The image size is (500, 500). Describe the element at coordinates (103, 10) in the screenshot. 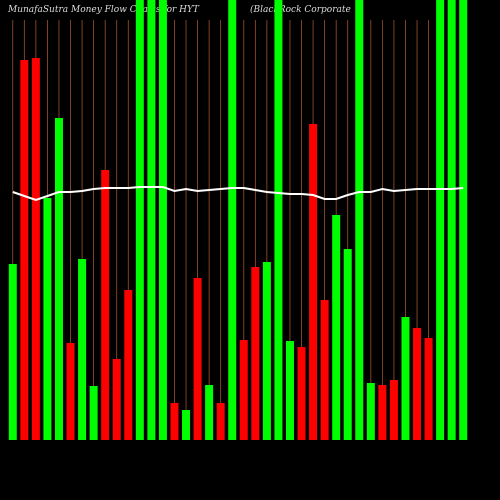

I see `chart-title: MunafaSutra Money Flow Charts for HYT` at that location.